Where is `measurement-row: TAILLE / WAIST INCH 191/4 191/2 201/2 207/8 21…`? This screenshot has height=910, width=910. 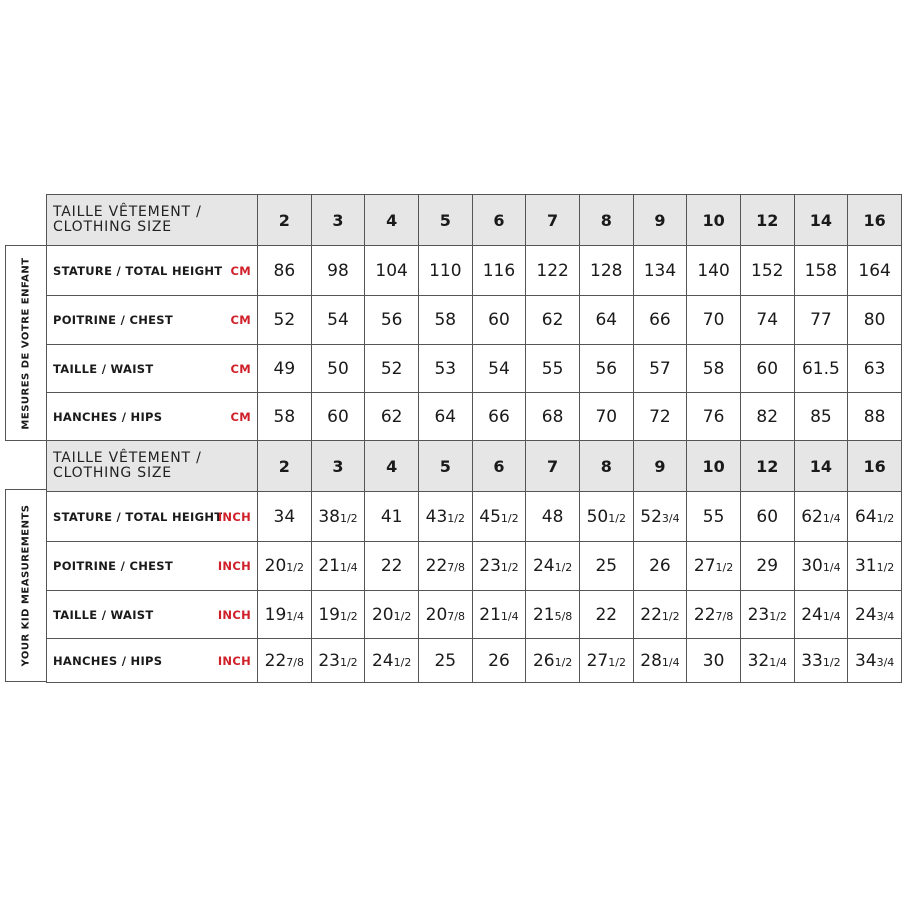
measurement-row: TAILLE / WAIST INCH 191/4 191/2 201/2 207/8 21… is located at coordinates (474, 614).